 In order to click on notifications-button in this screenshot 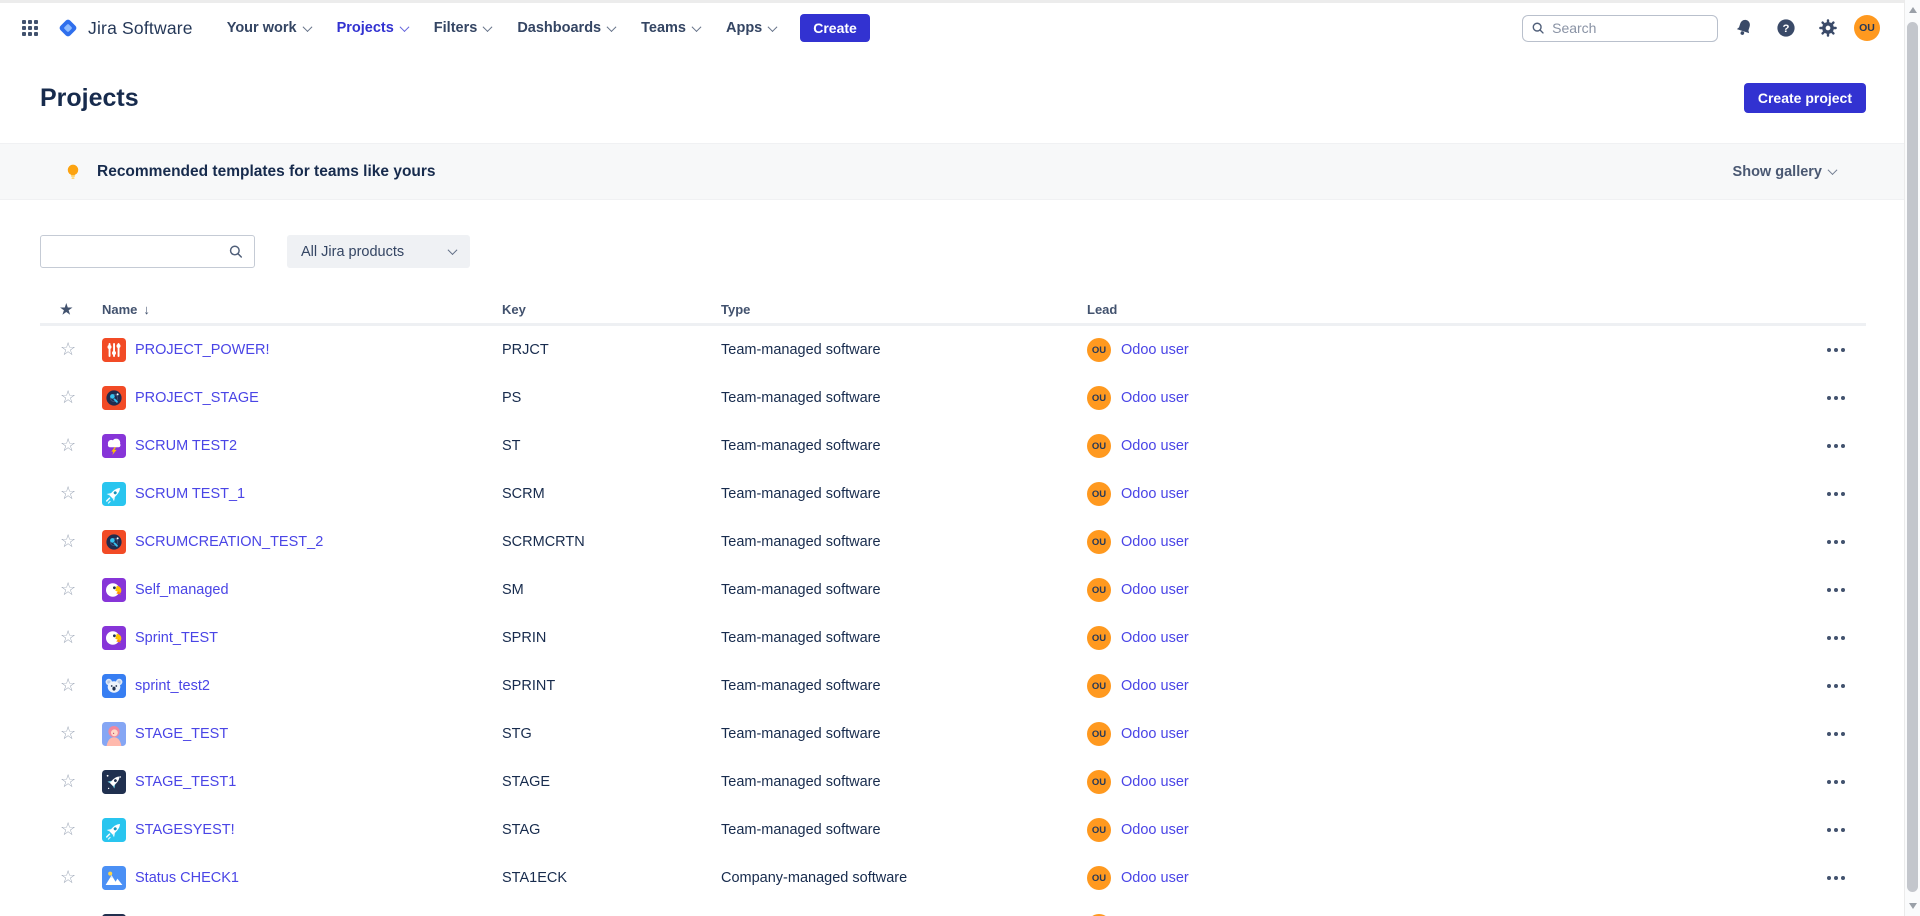, I will do `click(1744, 28)`.